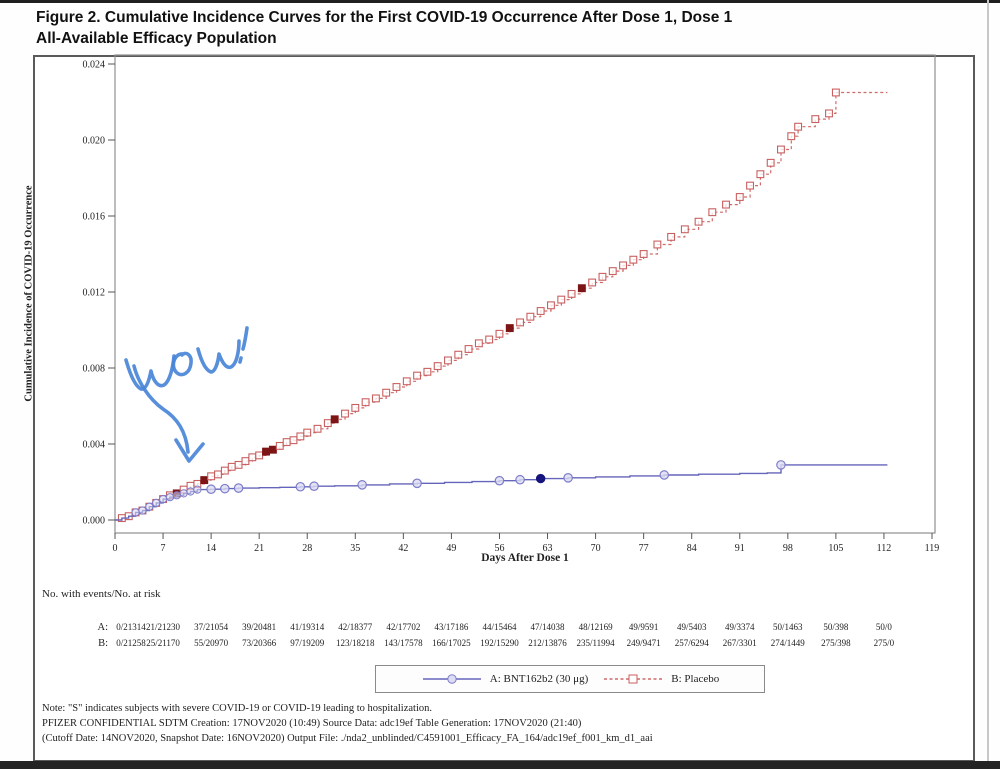 The height and width of the screenshot is (769, 1000). Describe the element at coordinates (835, 548) in the screenshot. I see `x-tick-label: 105` at that location.